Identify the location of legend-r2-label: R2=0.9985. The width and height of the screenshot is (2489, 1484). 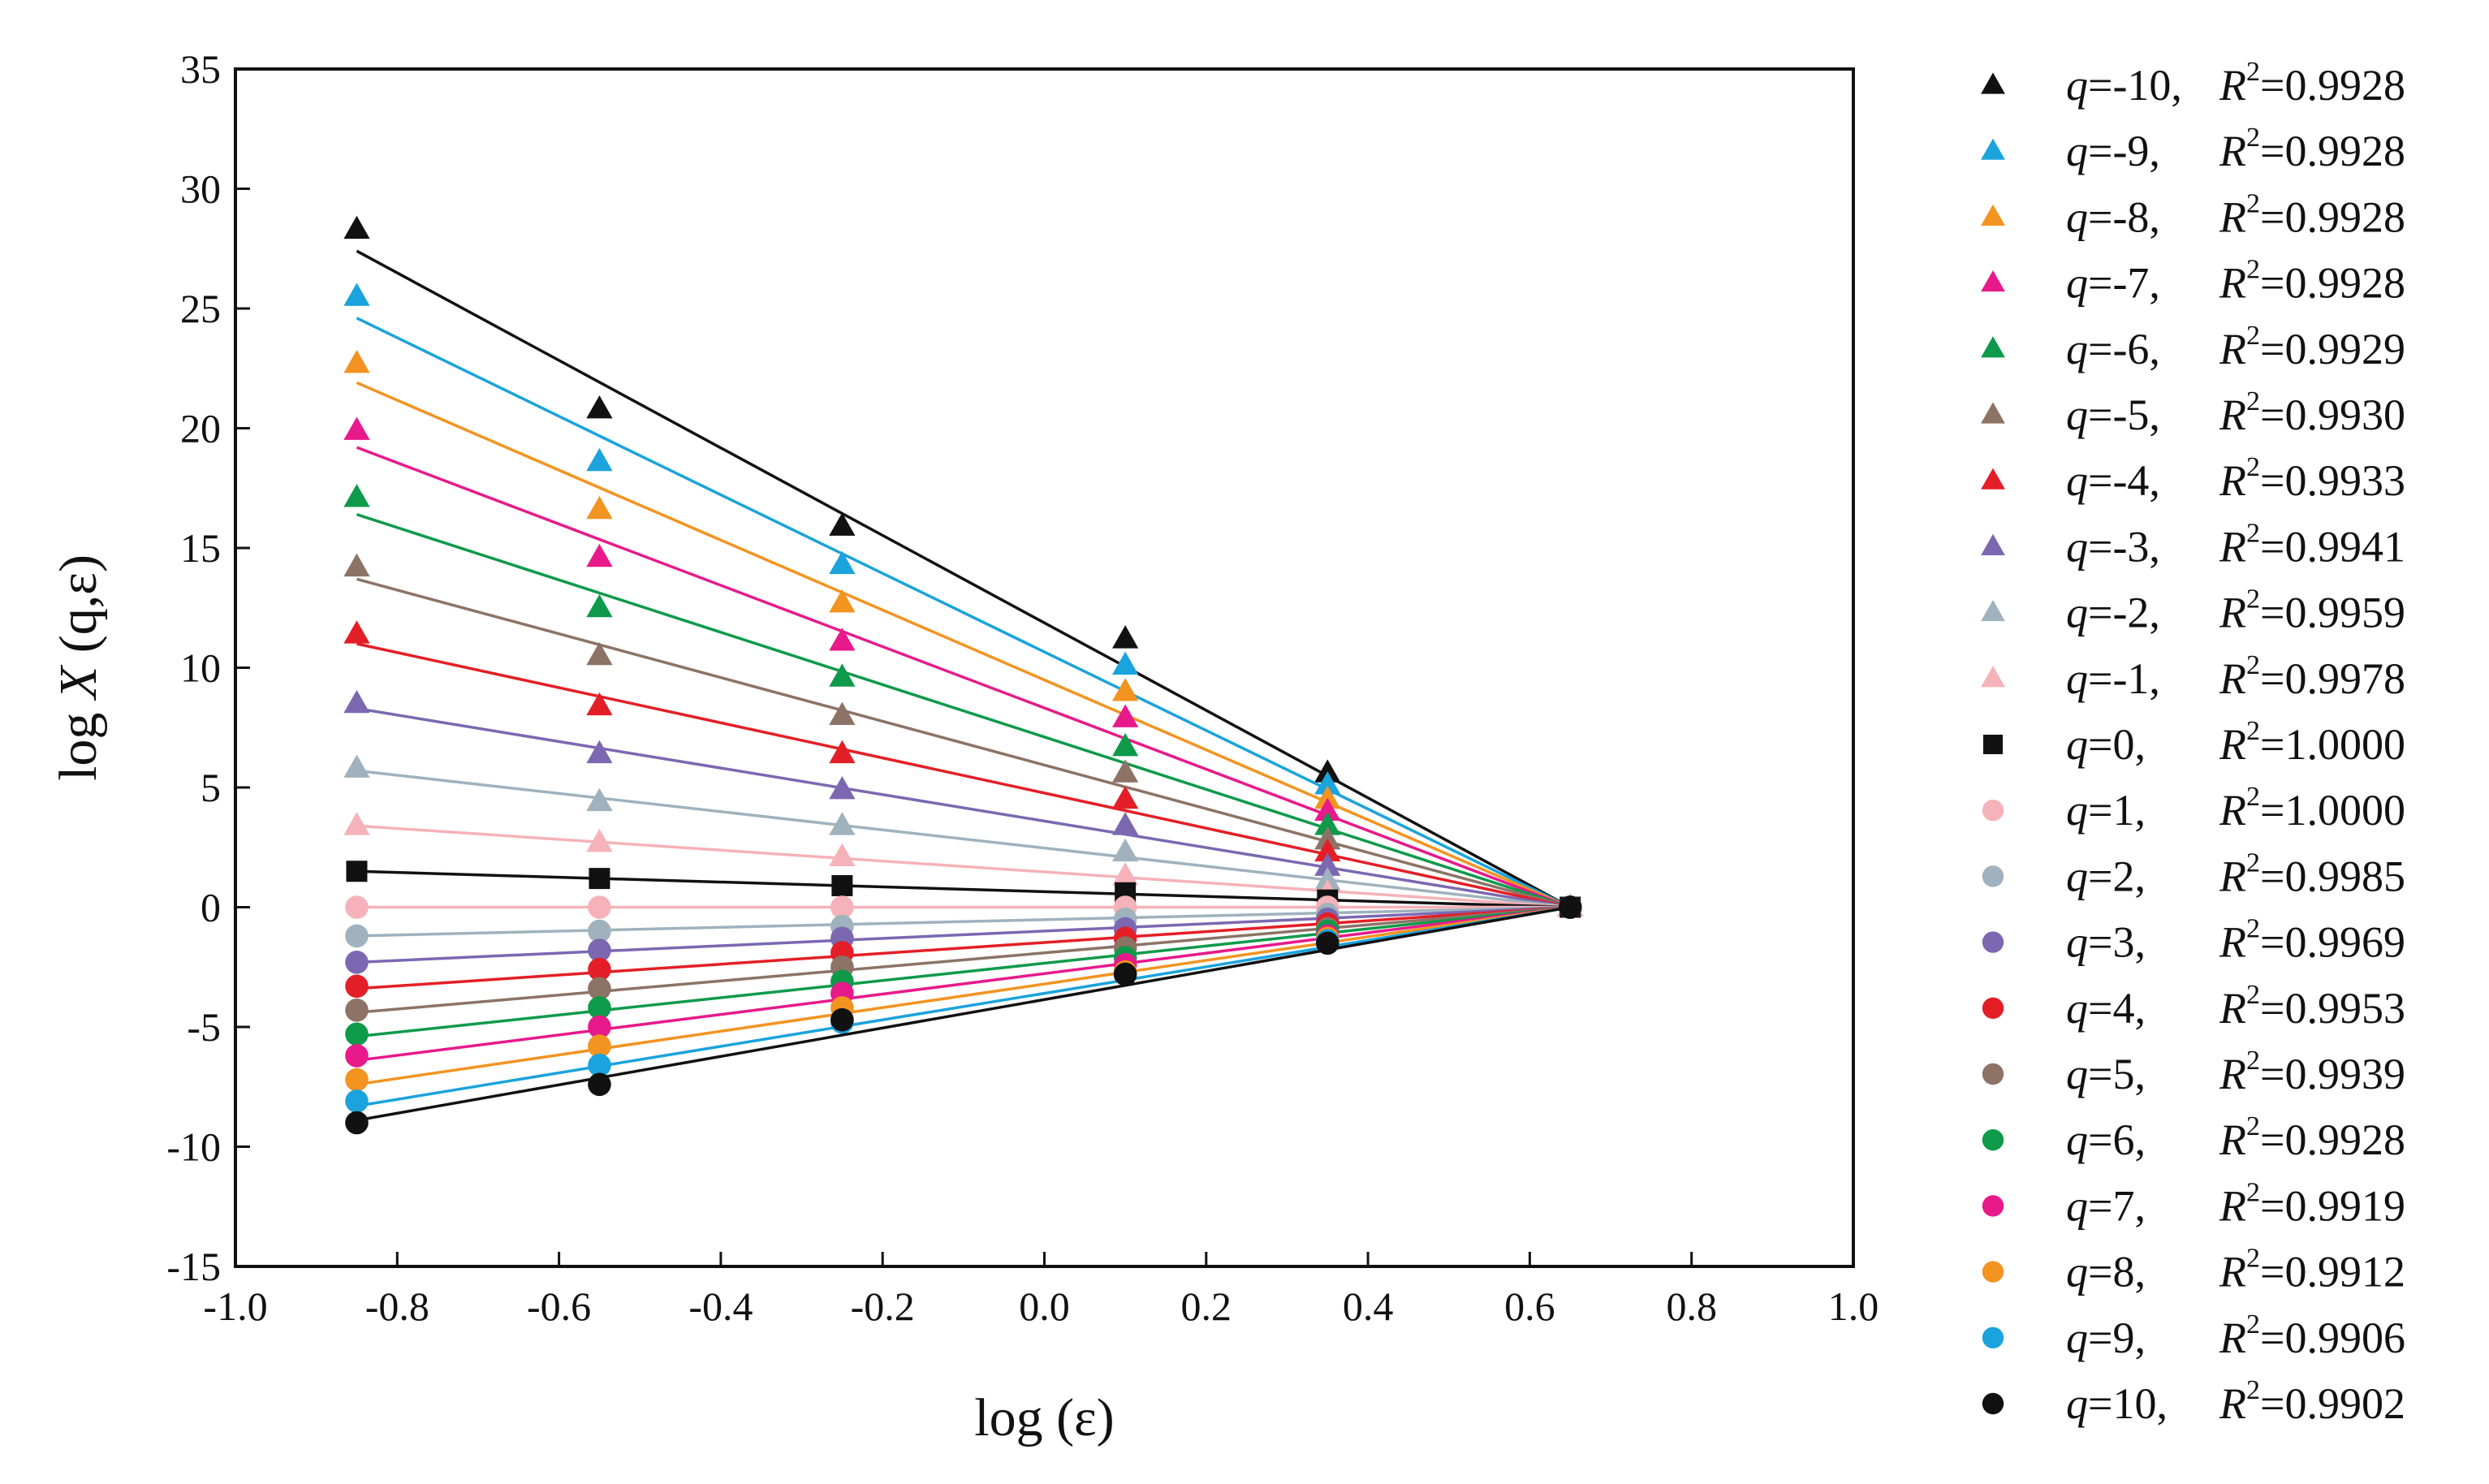
(2312, 874).